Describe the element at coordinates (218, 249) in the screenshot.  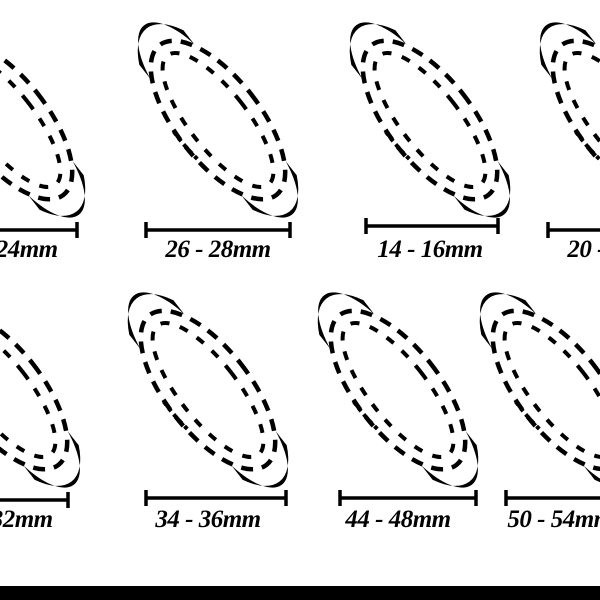
I see `ring-size-label: 26 - 28mm` at that location.